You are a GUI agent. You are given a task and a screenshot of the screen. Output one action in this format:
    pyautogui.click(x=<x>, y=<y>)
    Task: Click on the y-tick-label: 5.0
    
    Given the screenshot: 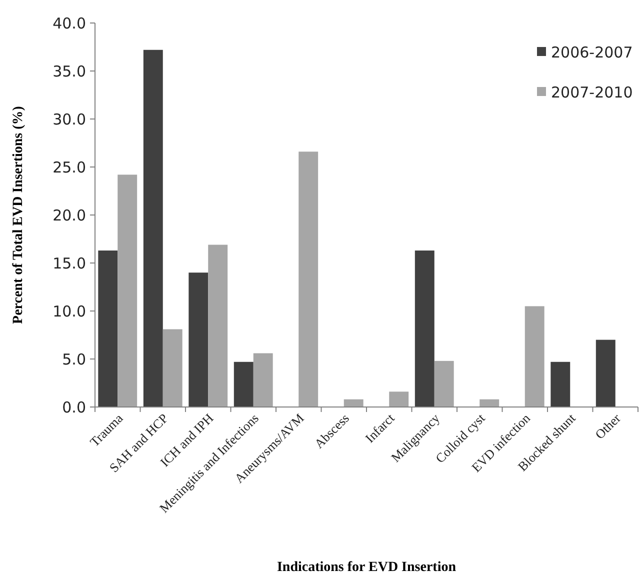 What is the action you would take?
    pyautogui.click(x=74, y=359)
    